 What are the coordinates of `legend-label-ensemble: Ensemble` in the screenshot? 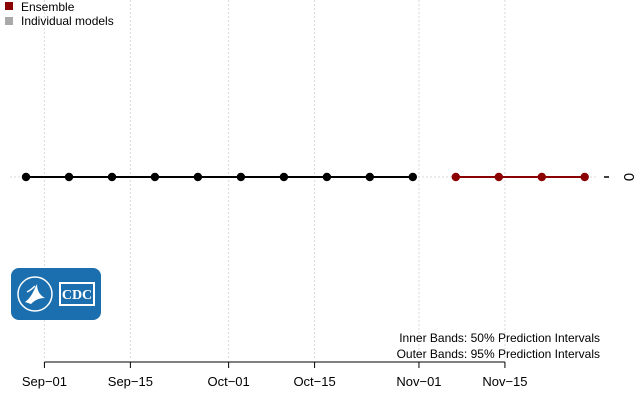 It's located at (48, 7).